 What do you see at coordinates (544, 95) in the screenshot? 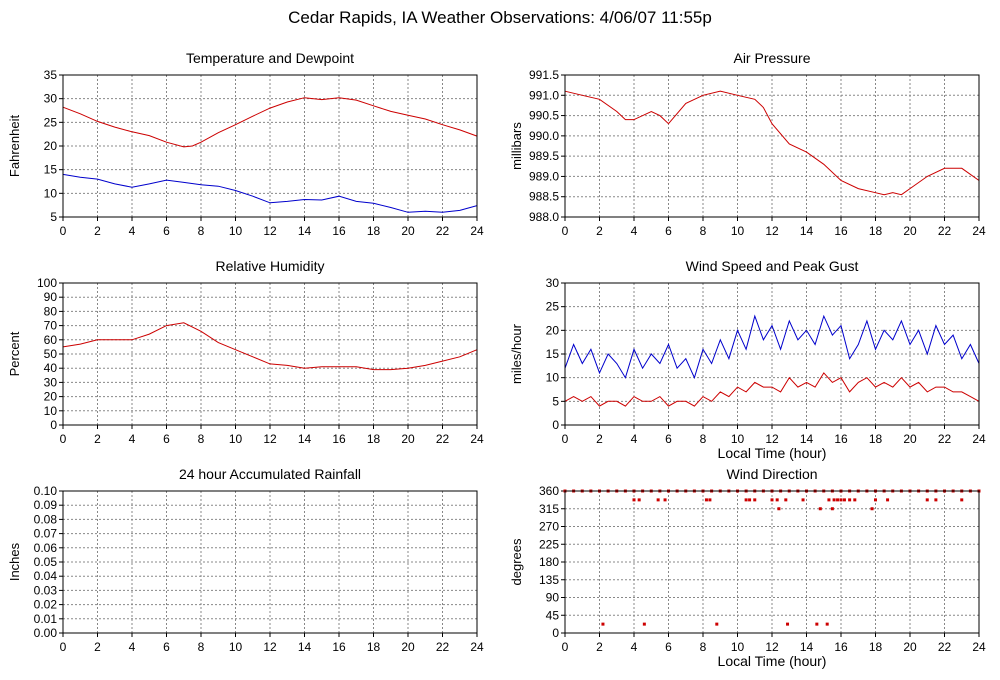
I see `y-tick-label: 991.0` at bounding box center [544, 95].